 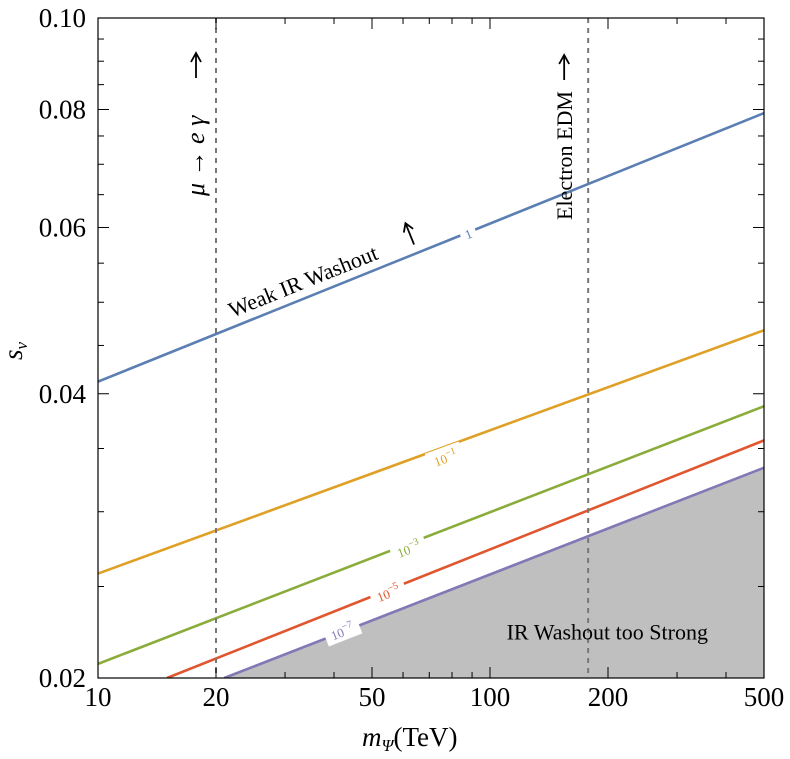 I want to click on electron-edm-label: Electron EDM, so click(x=564, y=155).